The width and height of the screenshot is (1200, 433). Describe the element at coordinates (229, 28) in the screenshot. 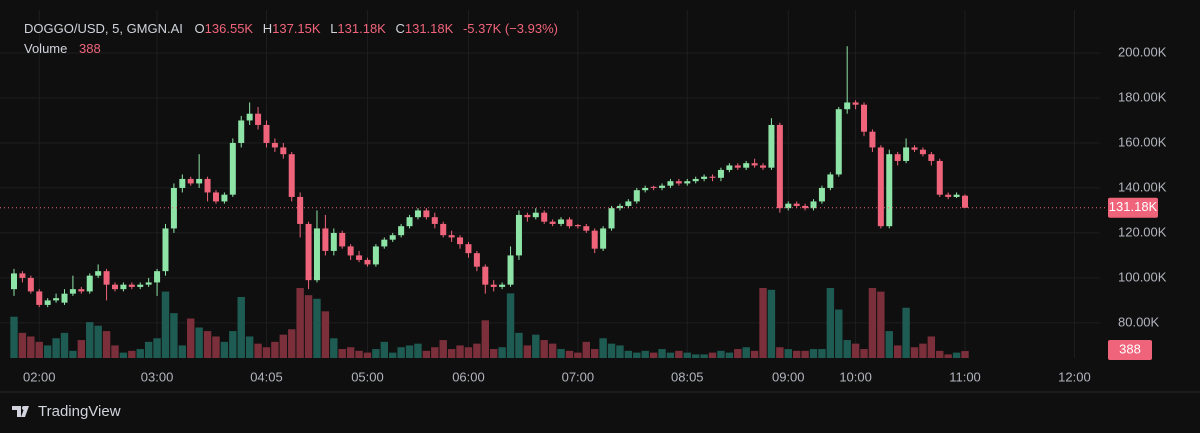

I see `open-value: 136.55K` at that location.